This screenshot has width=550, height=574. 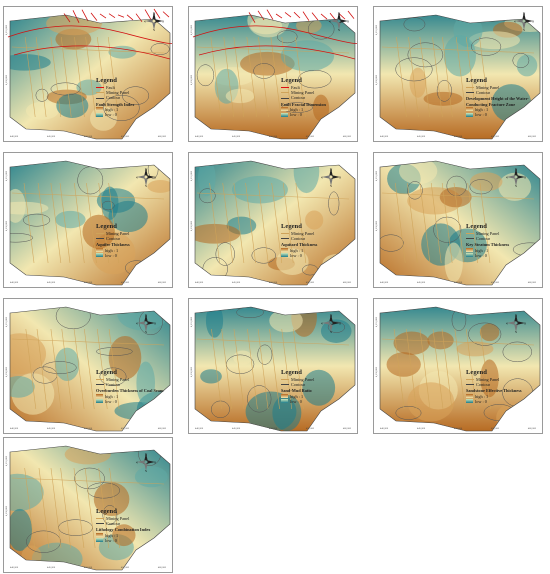 I want to click on compass-letter: W, so click(x=515, y=22).